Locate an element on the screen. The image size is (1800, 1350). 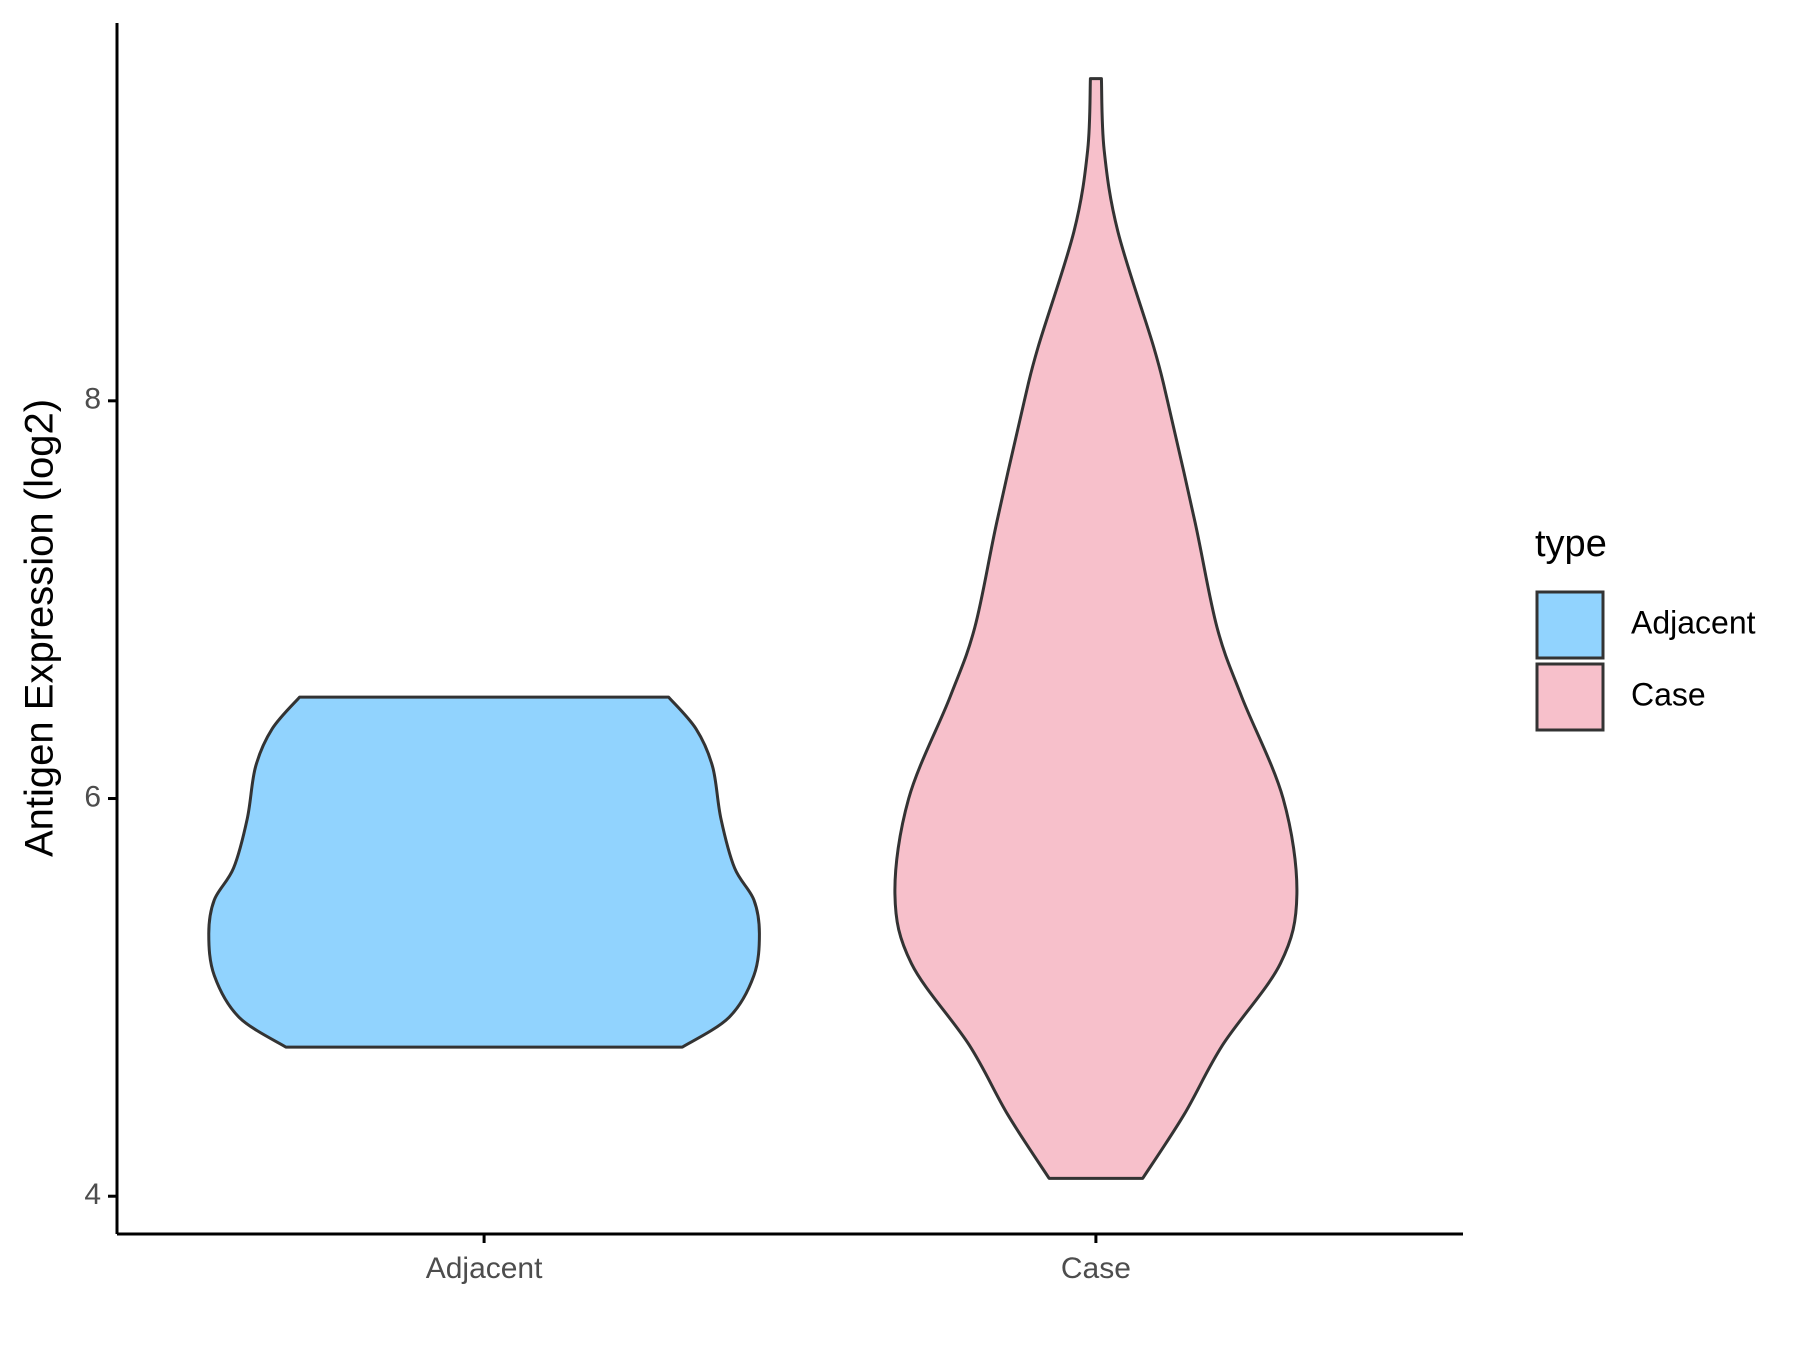
legend-label: Case is located at coordinates (1668, 694).